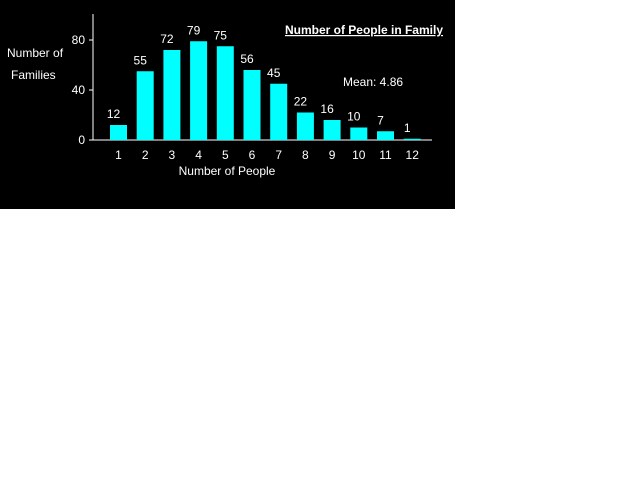 The image size is (640, 480). I want to click on y-axis-label-line1: Number of, so click(35, 53).